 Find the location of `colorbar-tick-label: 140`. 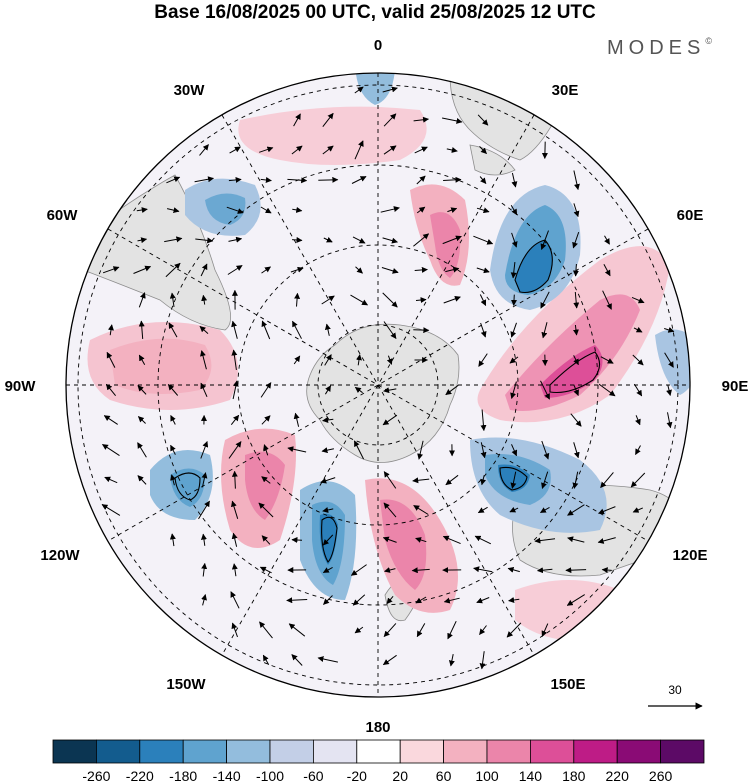

colorbar-tick-label: 140 is located at coordinates (531, 775).